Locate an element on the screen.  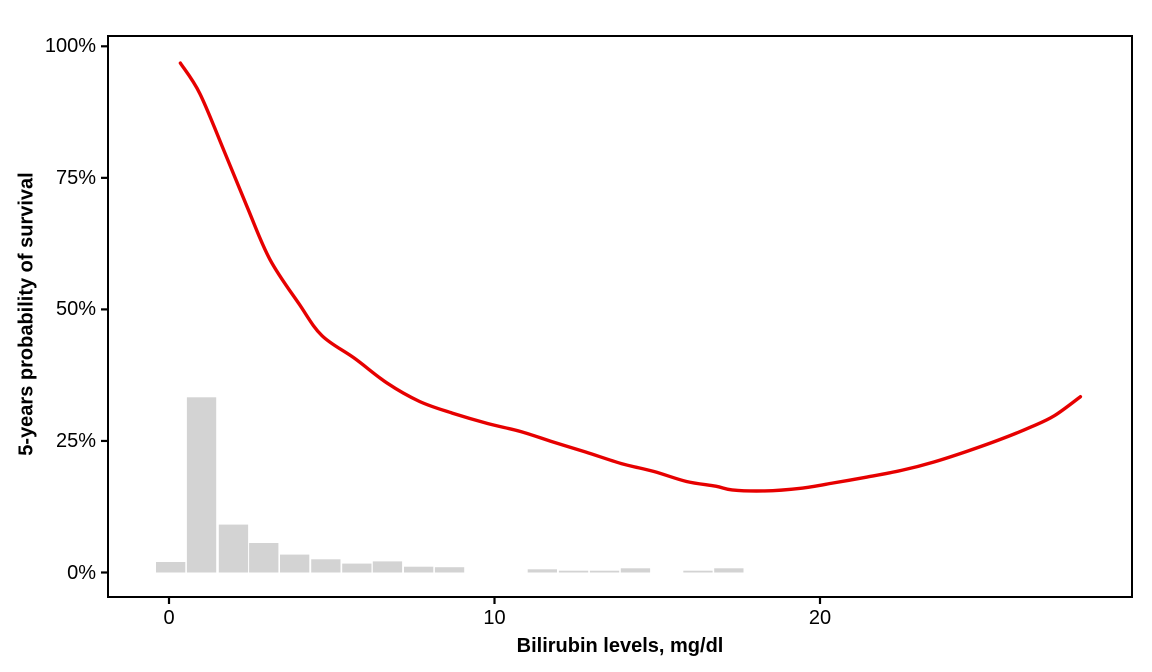
y-tick-label: 50% is located at coordinates (75, 309).